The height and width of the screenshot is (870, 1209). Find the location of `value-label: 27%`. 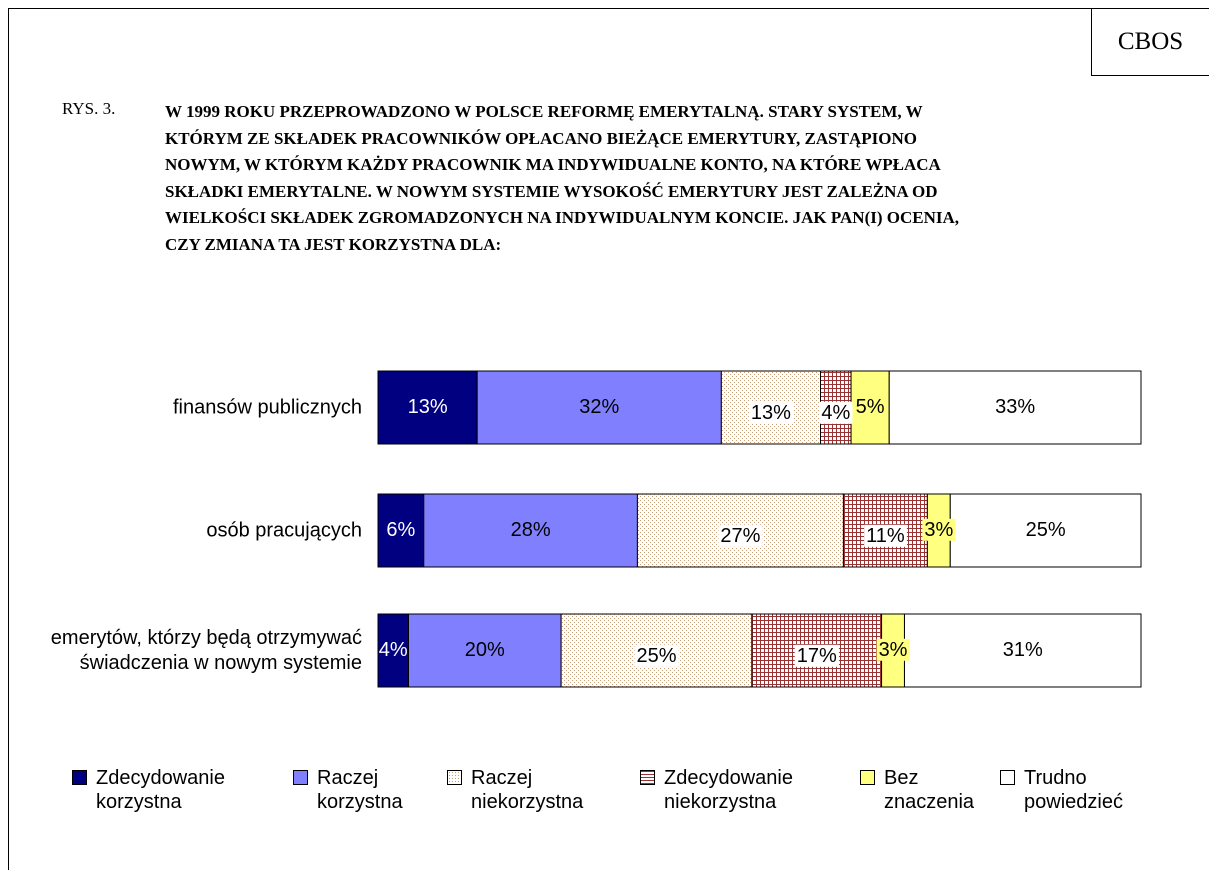

value-label: 27% is located at coordinates (740, 536).